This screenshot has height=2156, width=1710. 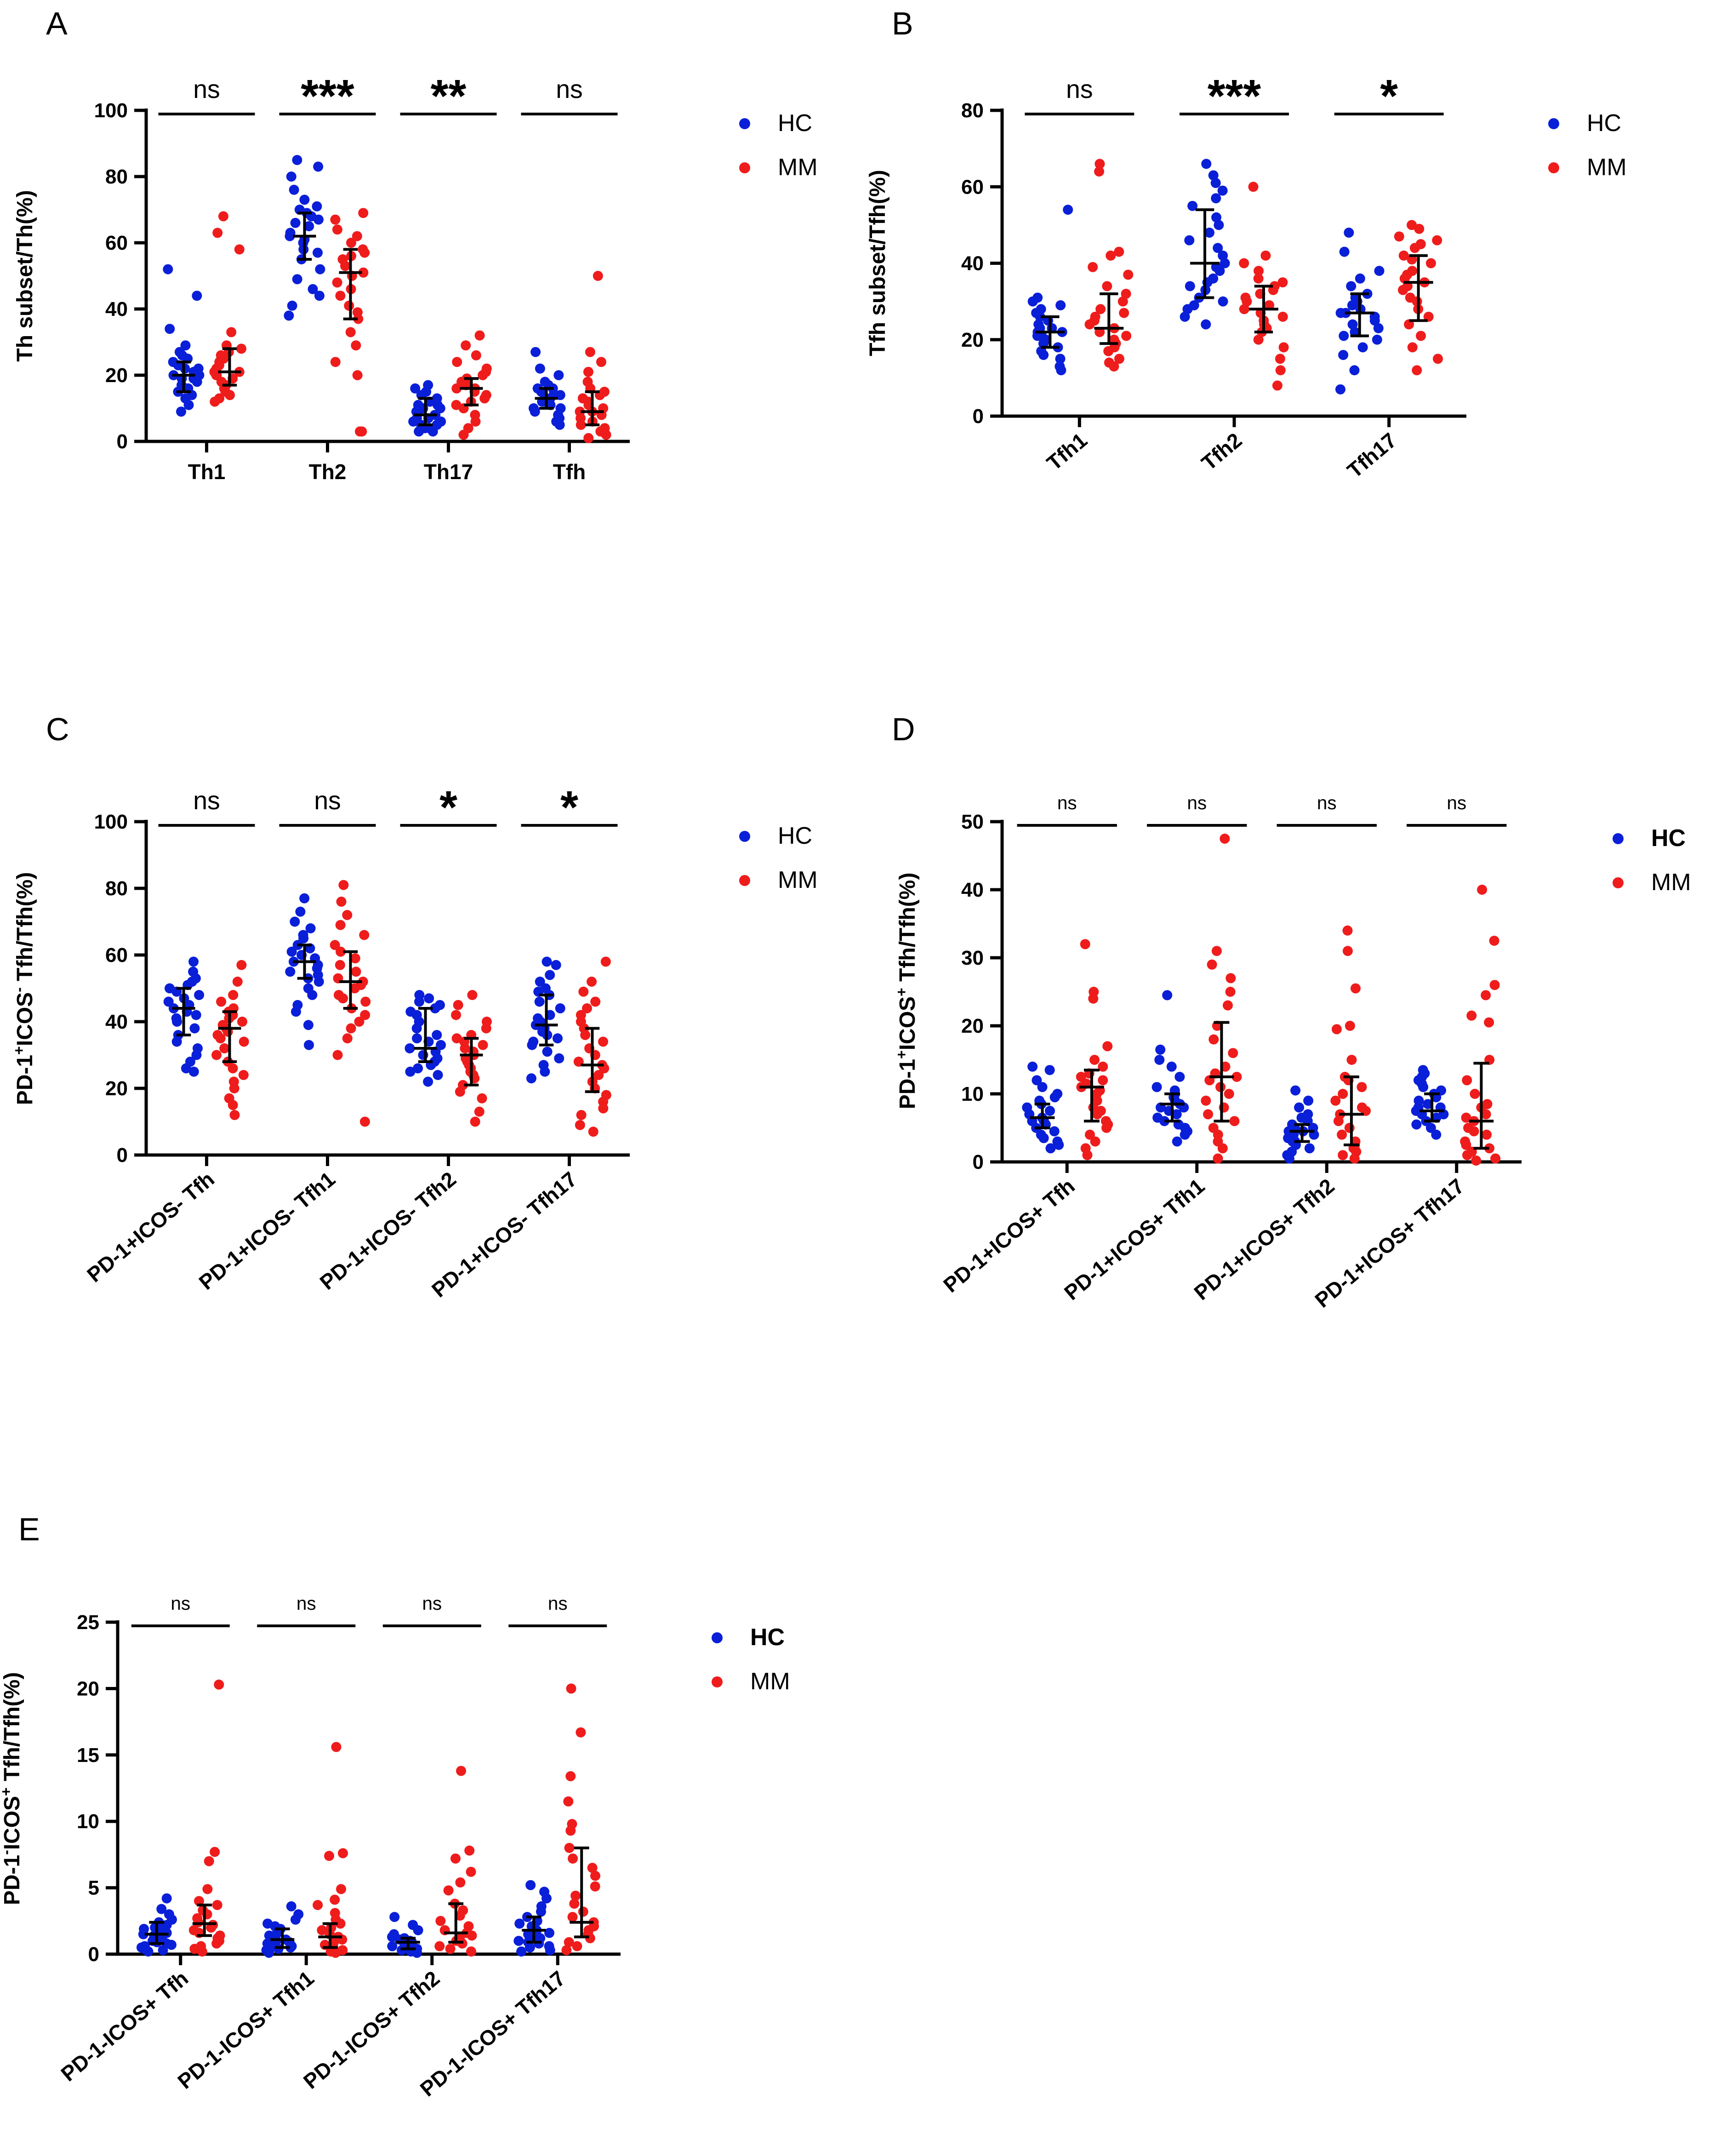 I want to click on y-axis-title: Tfh subset/Tfh(%), so click(x=878, y=263).